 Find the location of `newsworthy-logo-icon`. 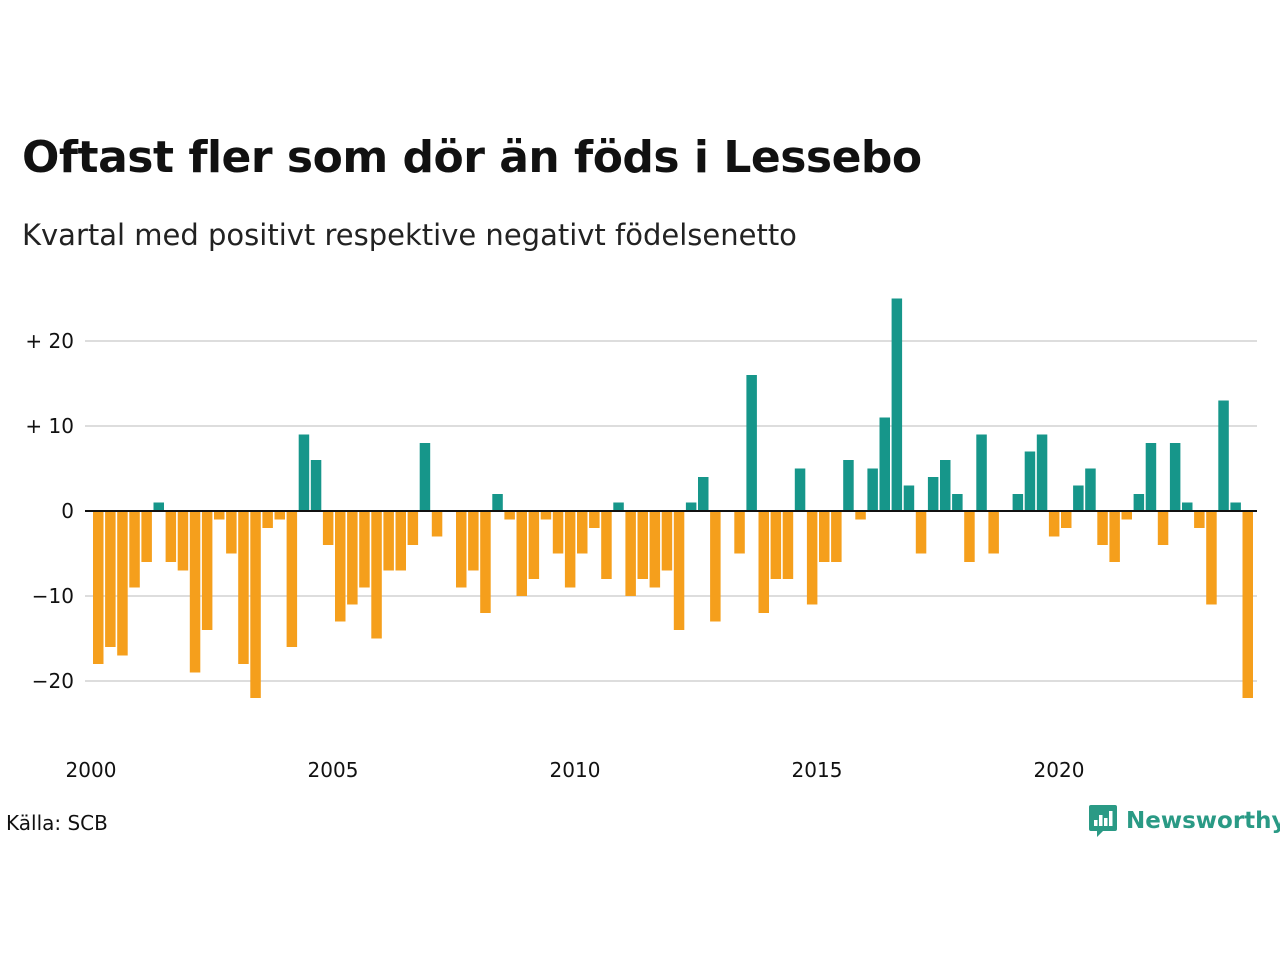

newsworthy-logo-icon is located at coordinates (1103, 821).